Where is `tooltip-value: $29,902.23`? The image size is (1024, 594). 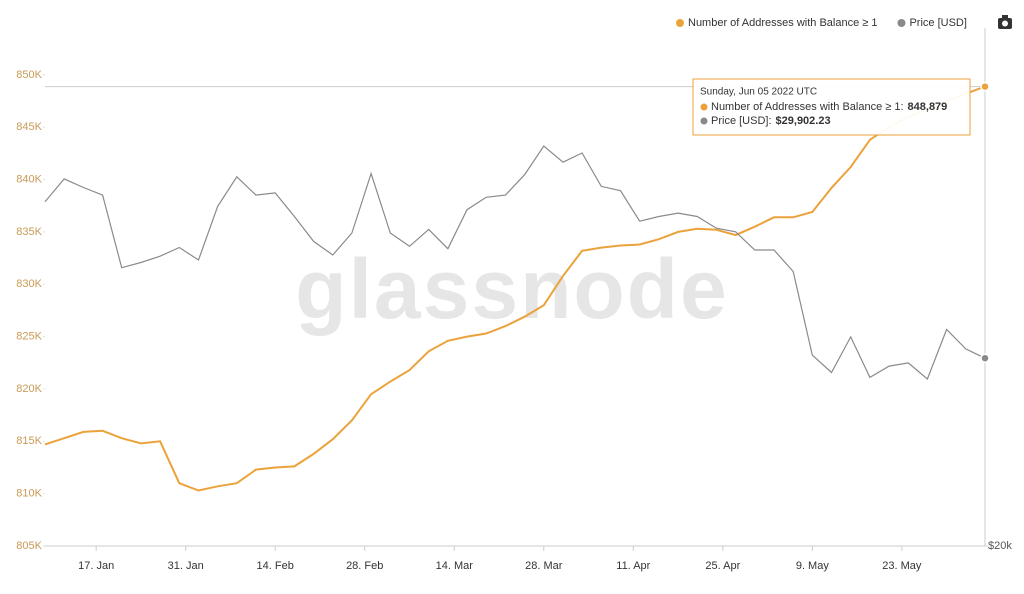
tooltip-value: $29,902.23 is located at coordinates (803, 121).